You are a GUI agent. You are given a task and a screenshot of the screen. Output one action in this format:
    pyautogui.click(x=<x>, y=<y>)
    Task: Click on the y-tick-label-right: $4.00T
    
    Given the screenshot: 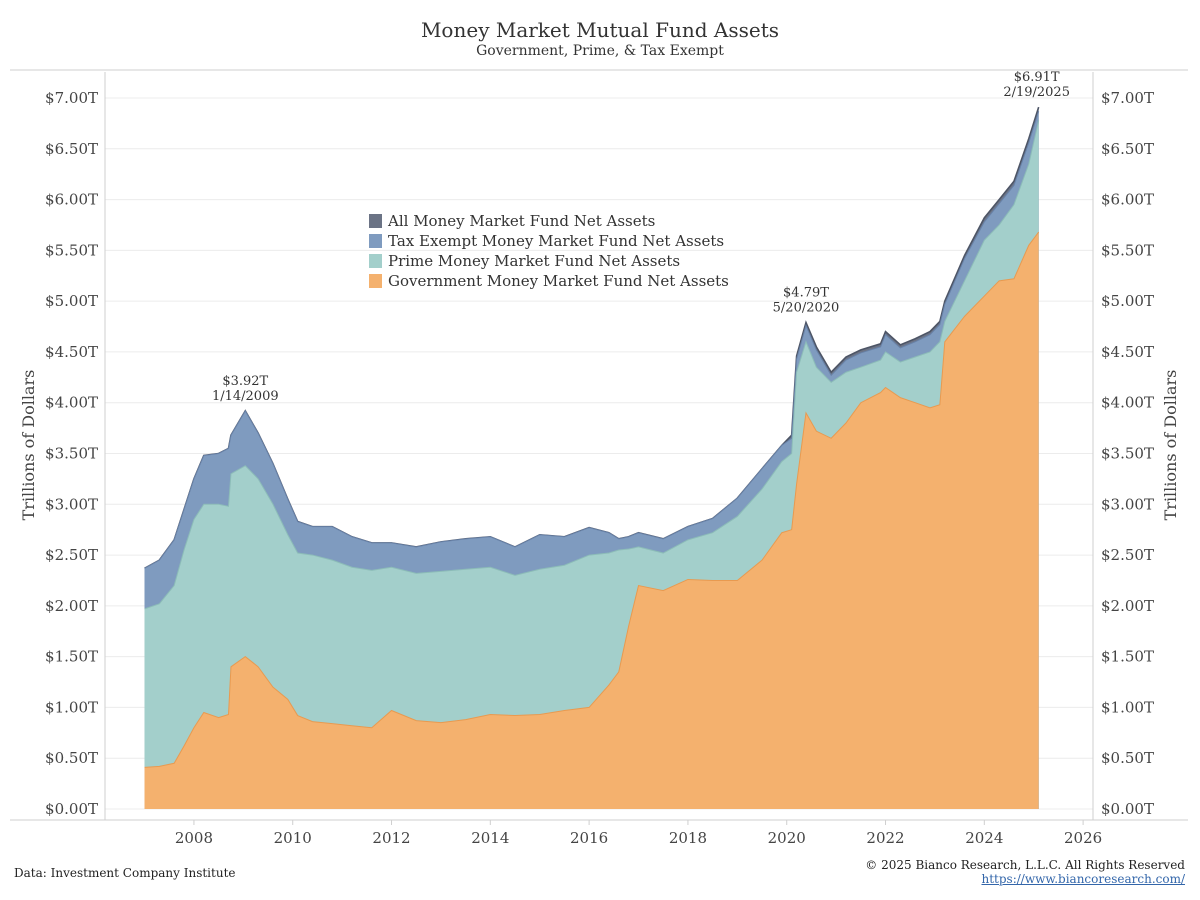 What is the action you would take?
    pyautogui.click(x=1127, y=403)
    